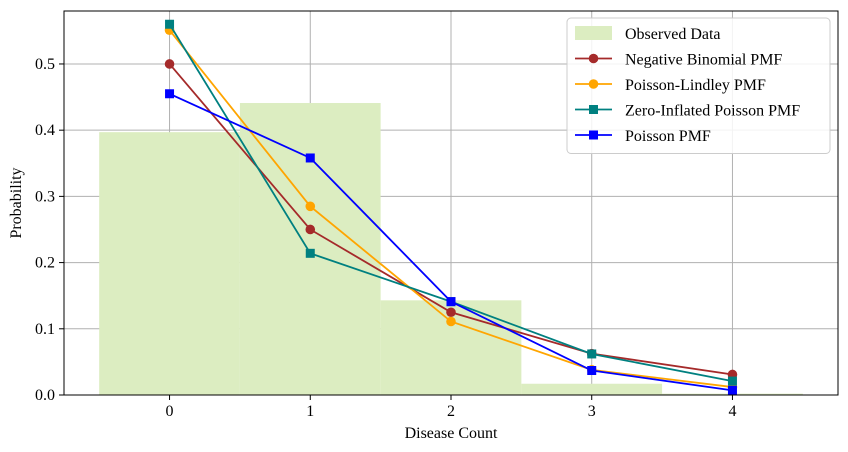 The width and height of the screenshot is (848, 452). What do you see at coordinates (45, 196) in the screenshot?
I see `y-tick-label: 0.3` at bounding box center [45, 196].